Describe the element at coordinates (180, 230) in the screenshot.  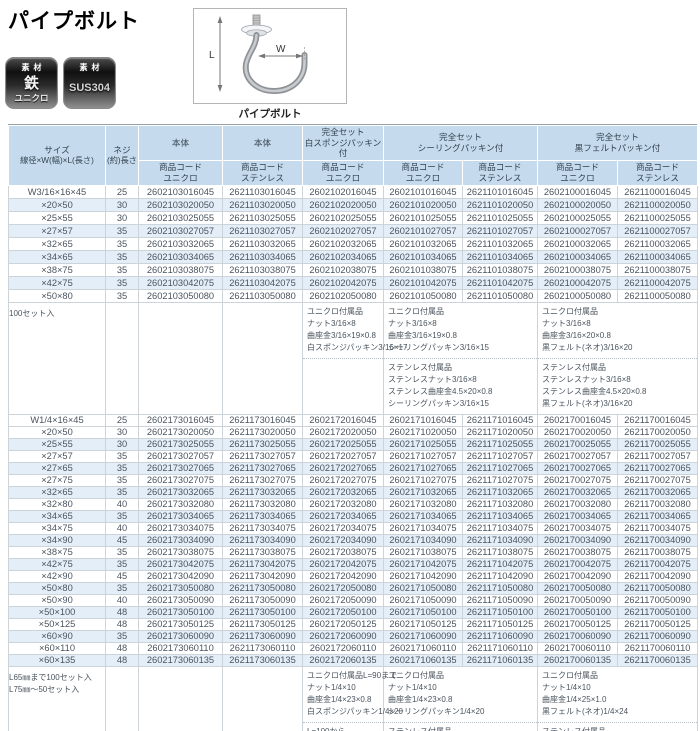
I see `product-code-cell: 2602103027057` at that location.